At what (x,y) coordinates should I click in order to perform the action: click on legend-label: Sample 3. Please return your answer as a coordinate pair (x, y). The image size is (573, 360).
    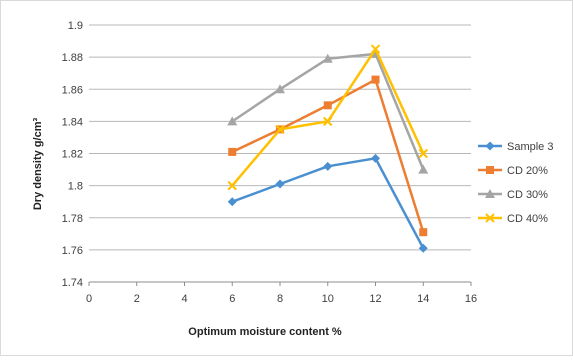
    Looking at the image, I should click on (530, 147).